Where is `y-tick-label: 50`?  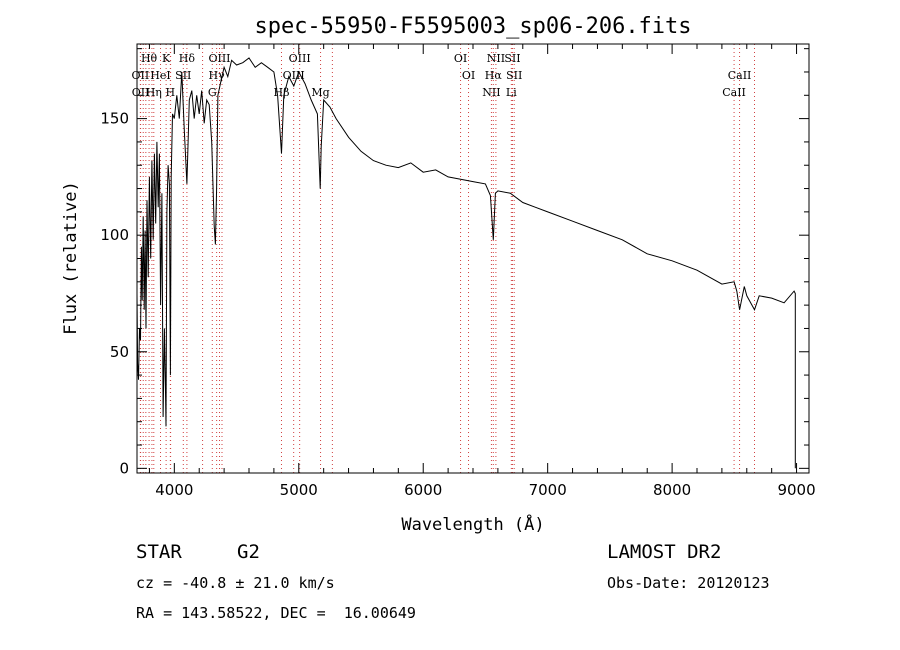
y-tick-label: 50 is located at coordinates (119, 352).